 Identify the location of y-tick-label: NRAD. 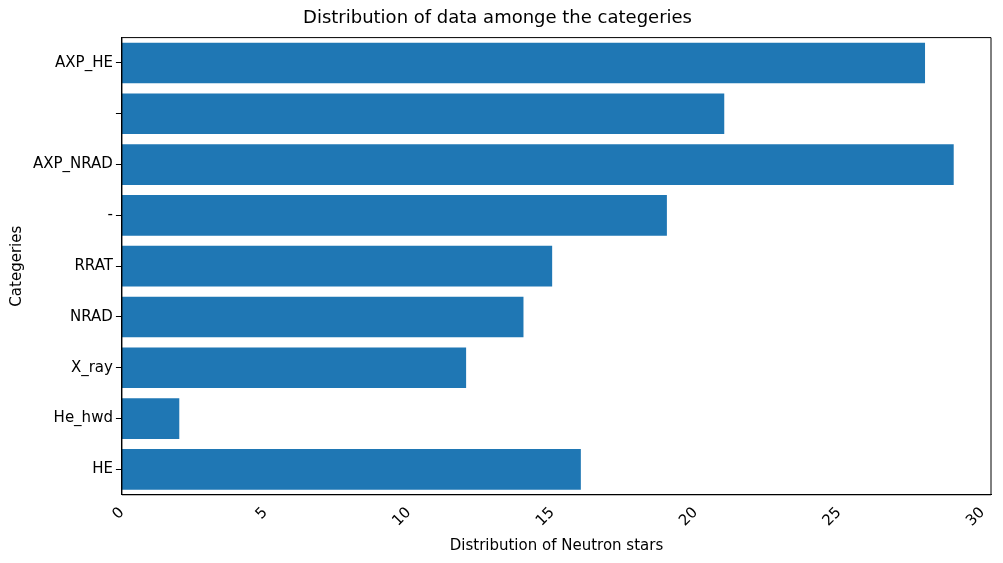
(91, 315).